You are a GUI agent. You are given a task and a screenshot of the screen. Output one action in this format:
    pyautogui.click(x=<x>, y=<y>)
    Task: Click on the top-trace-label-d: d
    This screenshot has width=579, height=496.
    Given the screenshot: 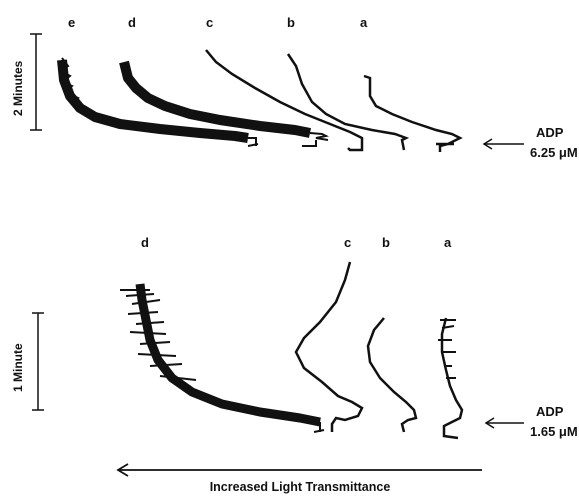 What is the action you would take?
    pyautogui.click(x=132, y=22)
    